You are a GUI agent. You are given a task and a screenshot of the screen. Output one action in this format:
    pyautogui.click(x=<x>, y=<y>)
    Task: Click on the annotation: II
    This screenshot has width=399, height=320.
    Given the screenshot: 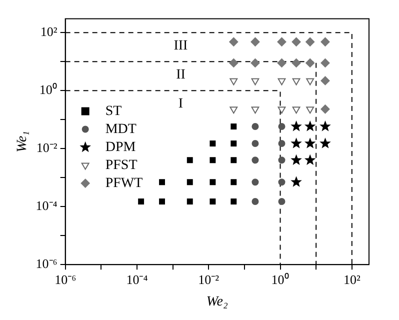 What is the action you would take?
    pyautogui.click(x=181, y=74)
    